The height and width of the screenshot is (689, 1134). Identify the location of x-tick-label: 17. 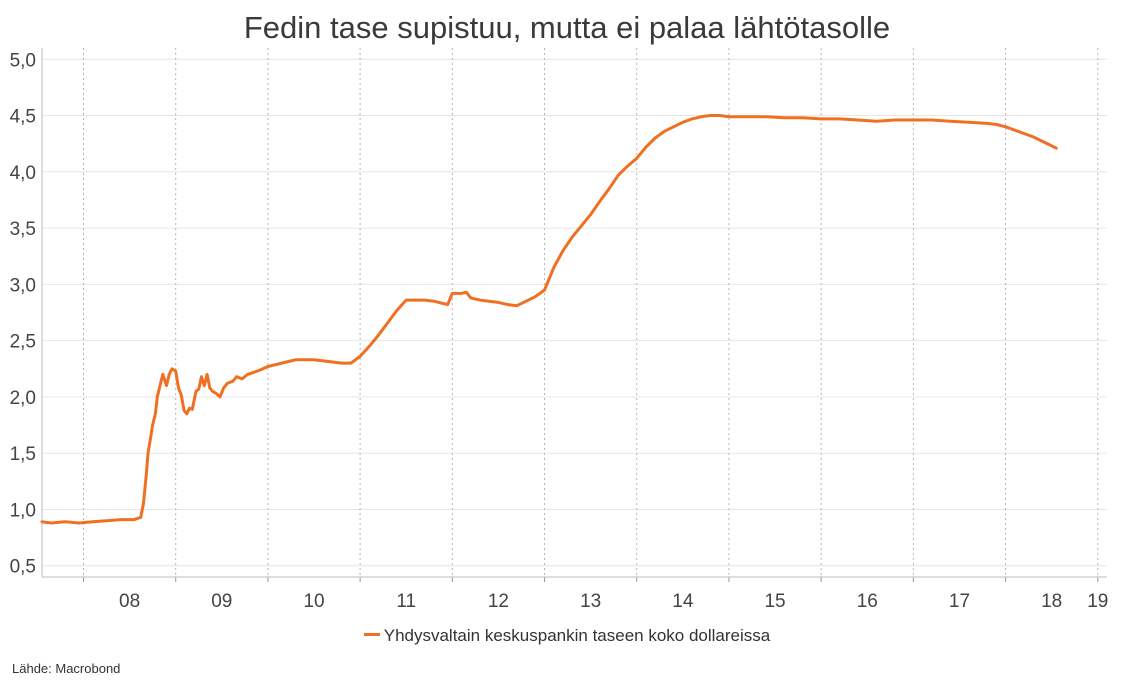
(959, 601).